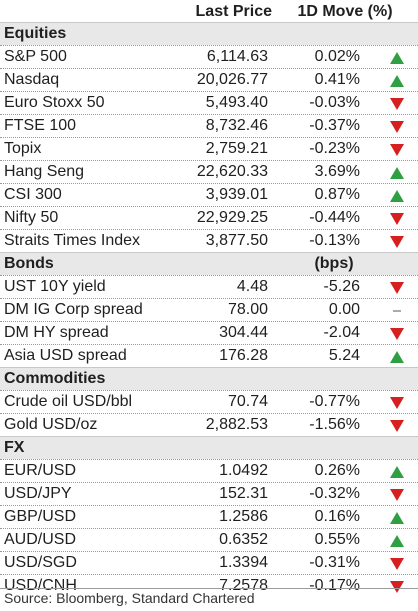 This screenshot has height=611, width=418. I want to click on instrument-name: Nasdaq, so click(32, 79).